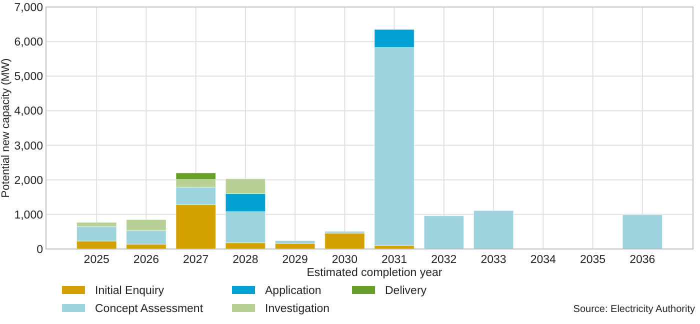 This screenshot has width=700, height=324. Describe the element at coordinates (293, 291) in the screenshot. I see `legend-label: Application` at that location.